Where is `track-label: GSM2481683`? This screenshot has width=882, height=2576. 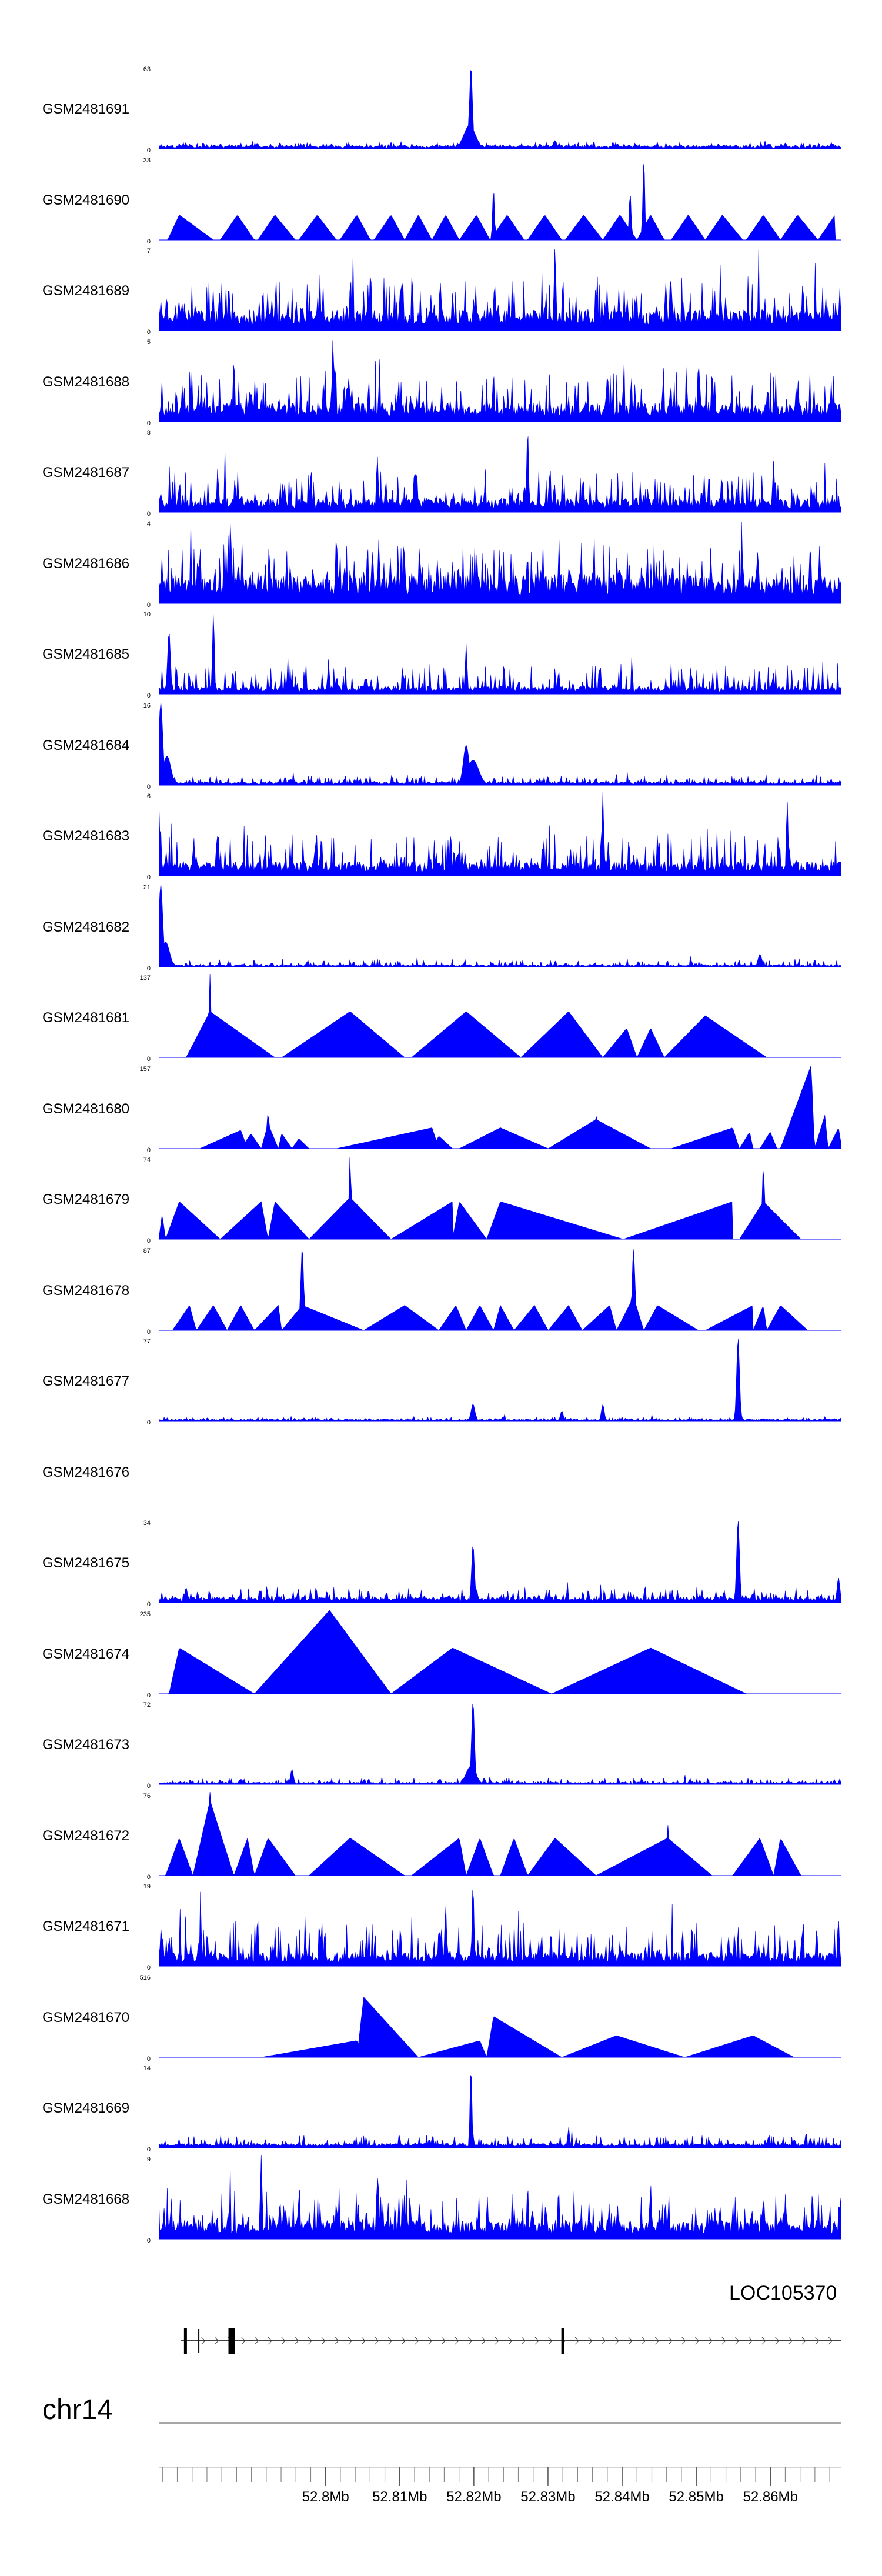
track-label: GSM2481683 is located at coordinates (86, 836).